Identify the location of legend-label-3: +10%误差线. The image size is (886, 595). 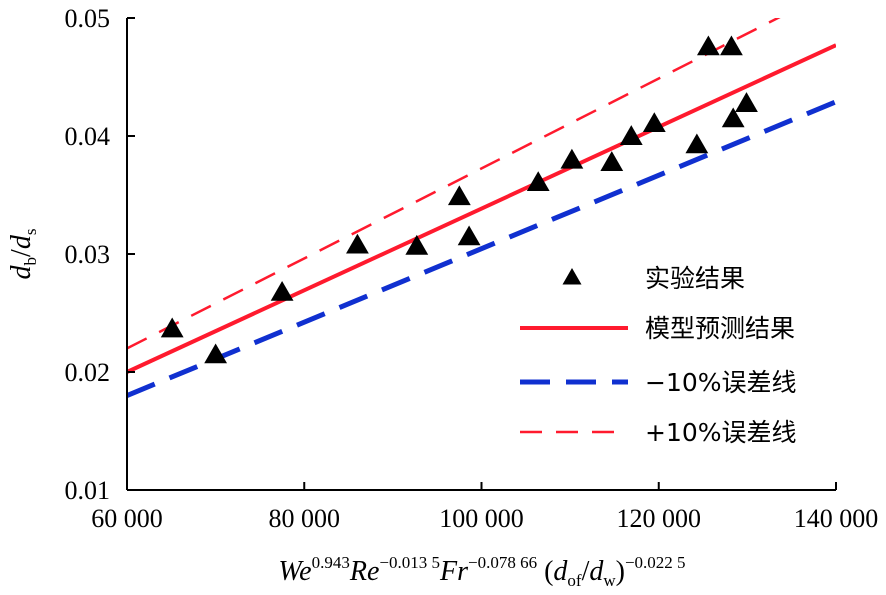
(721, 432).